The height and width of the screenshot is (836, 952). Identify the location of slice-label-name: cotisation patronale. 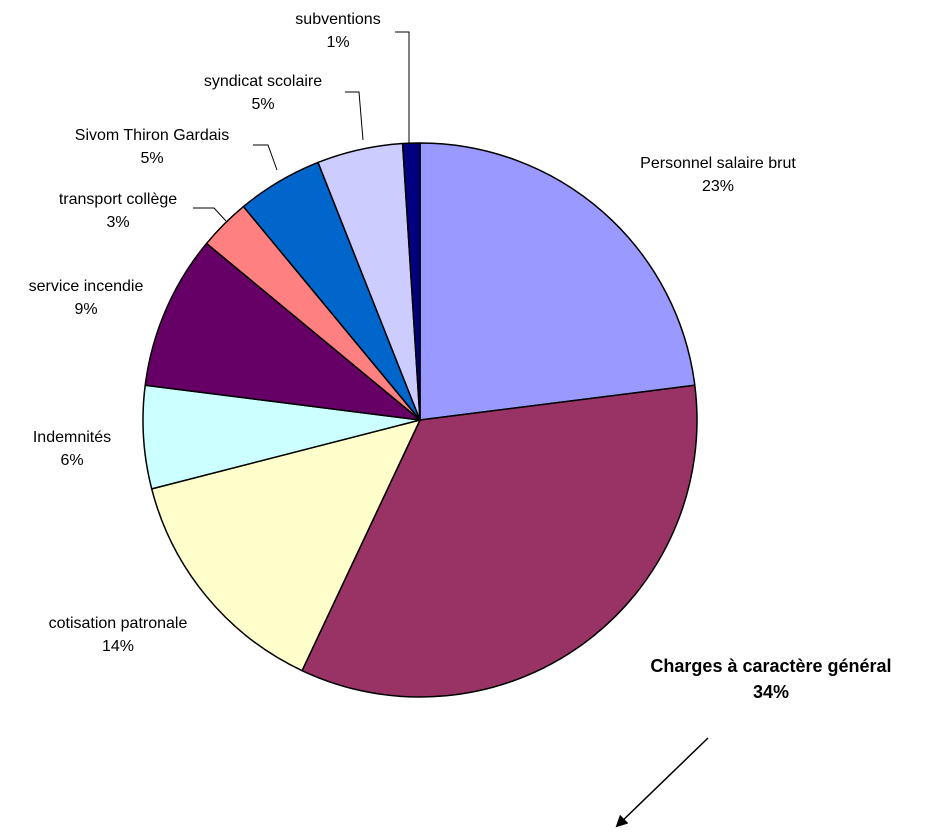
(118, 623).